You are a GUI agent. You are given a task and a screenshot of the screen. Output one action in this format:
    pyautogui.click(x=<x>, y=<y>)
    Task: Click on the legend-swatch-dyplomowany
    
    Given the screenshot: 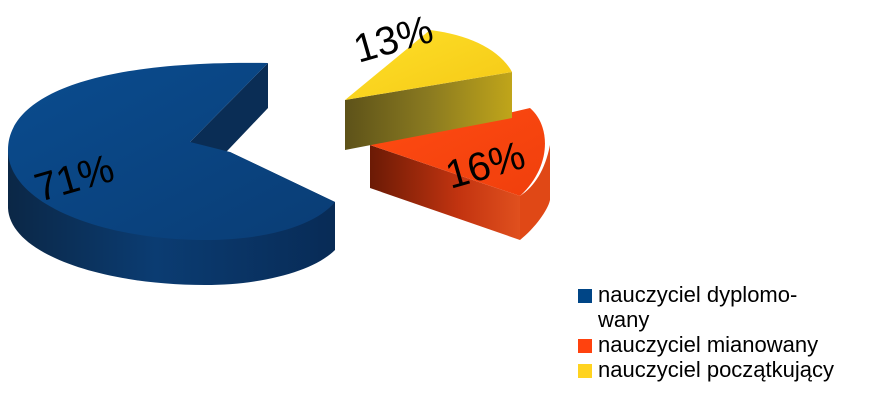 What is the action you would take?
    pyautogui.click(x=585, y=296)
    